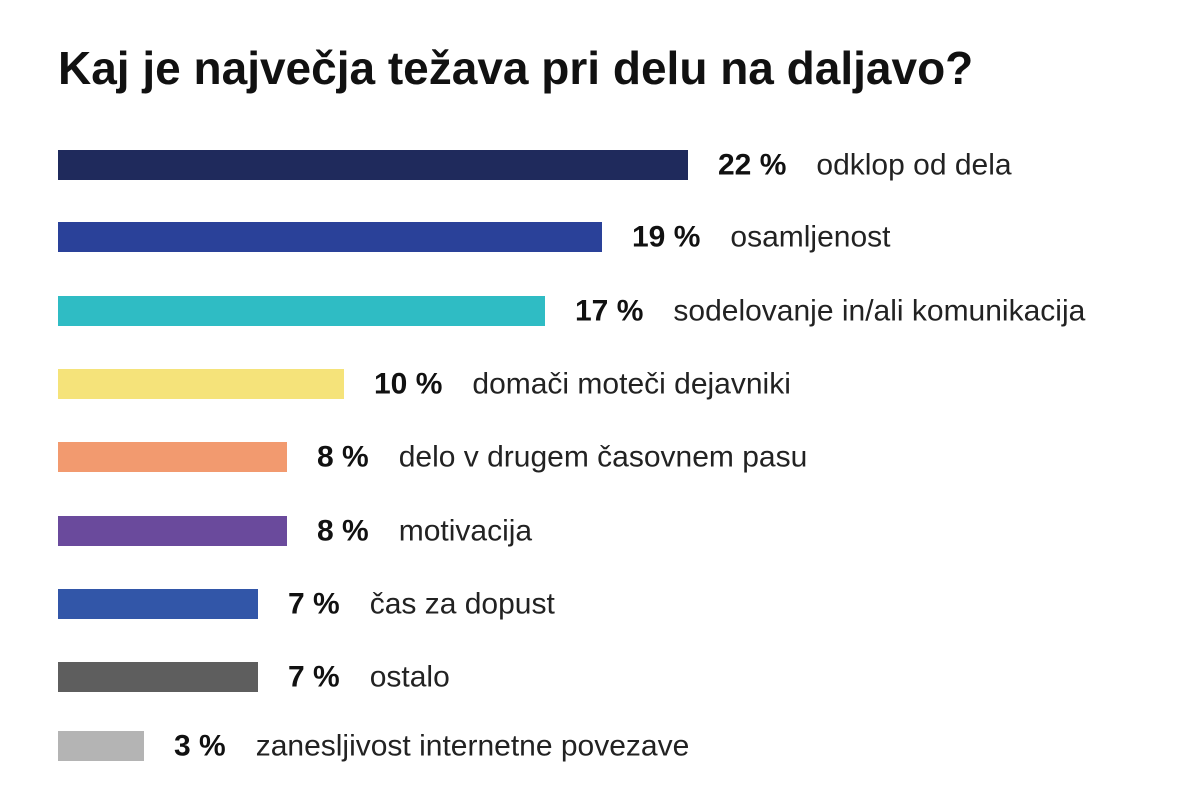 The image size is (1200, 801). I want to click on category-label: delo v drugem časovnem pasu, so click(603, 457).